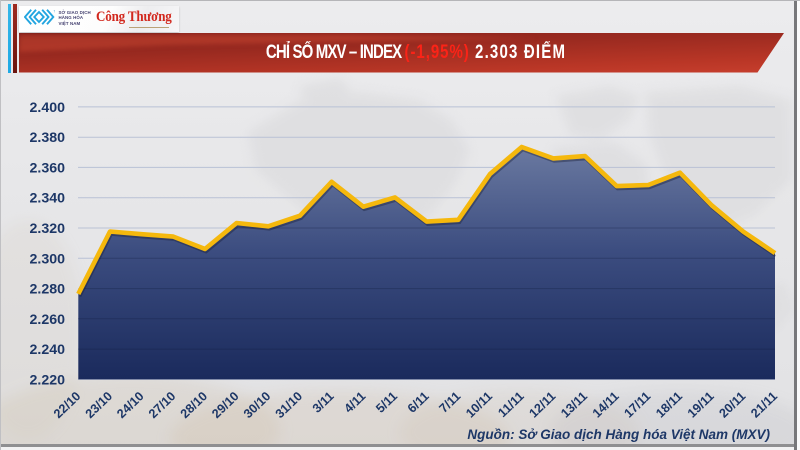 The height and width of the screenshot is (450, 800). I want to click on svg-text: 24/10, so click(130, 405).